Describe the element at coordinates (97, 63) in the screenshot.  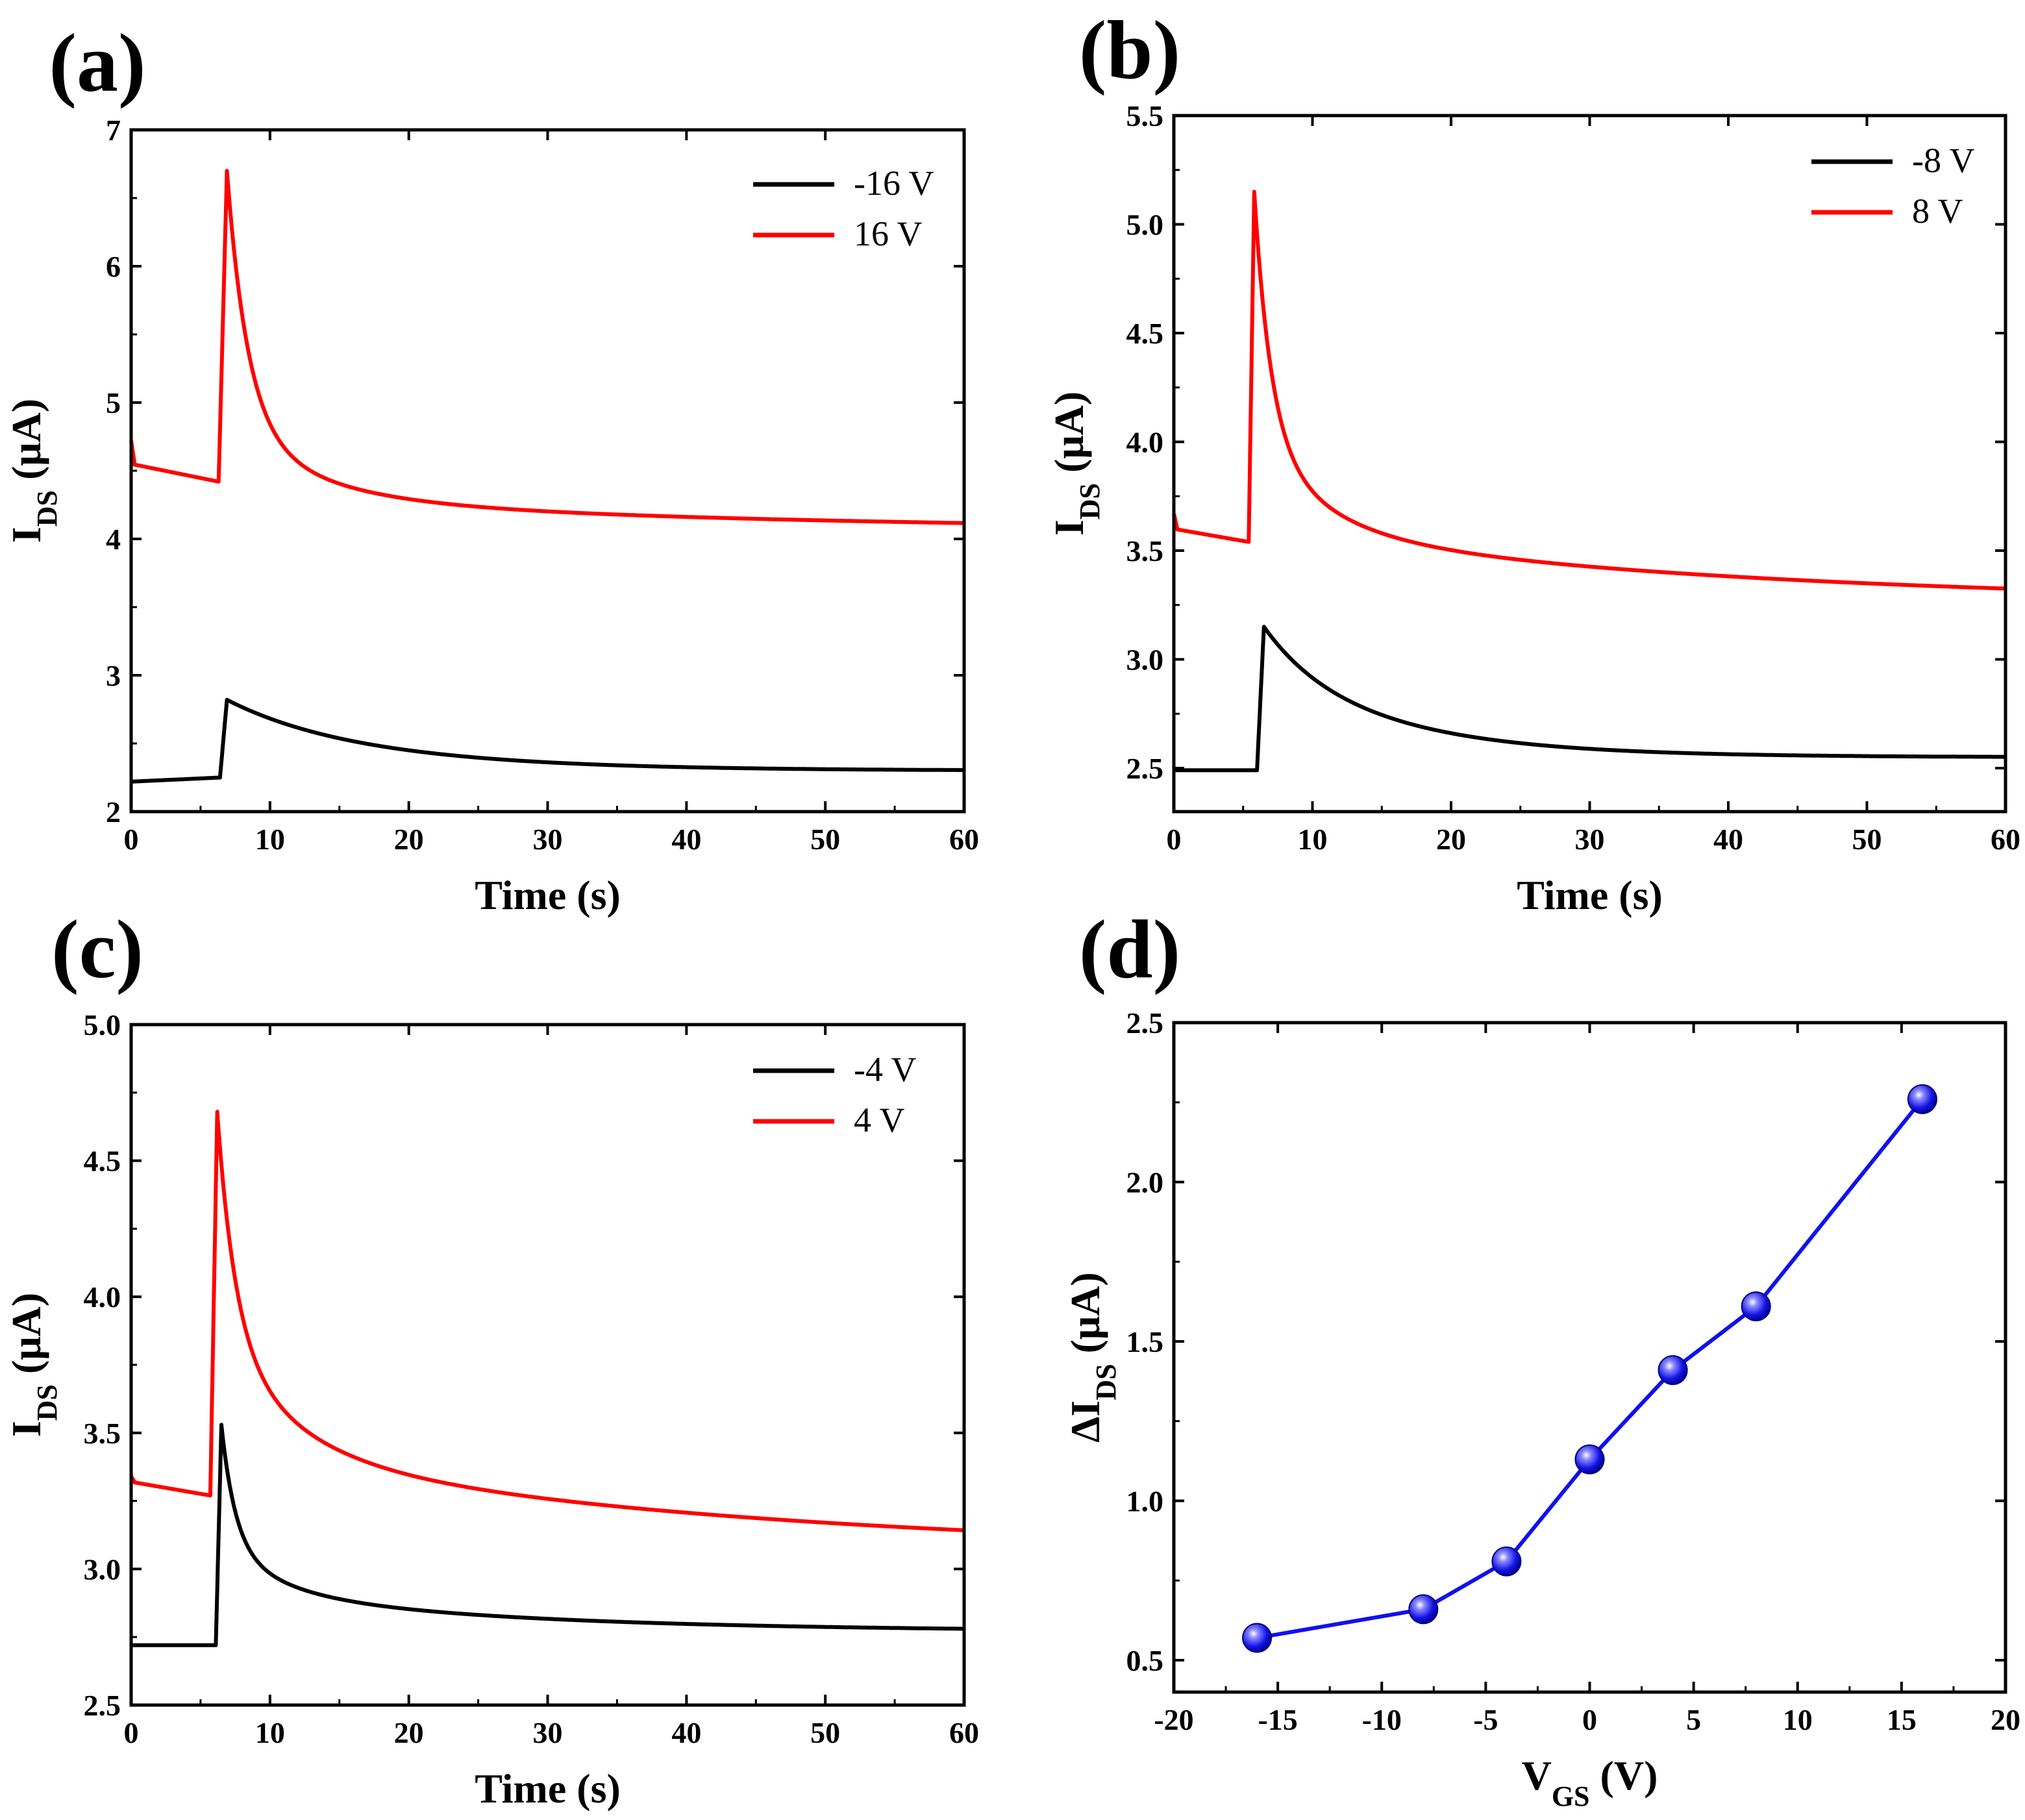
I see `panel-label: (a)` at that location.